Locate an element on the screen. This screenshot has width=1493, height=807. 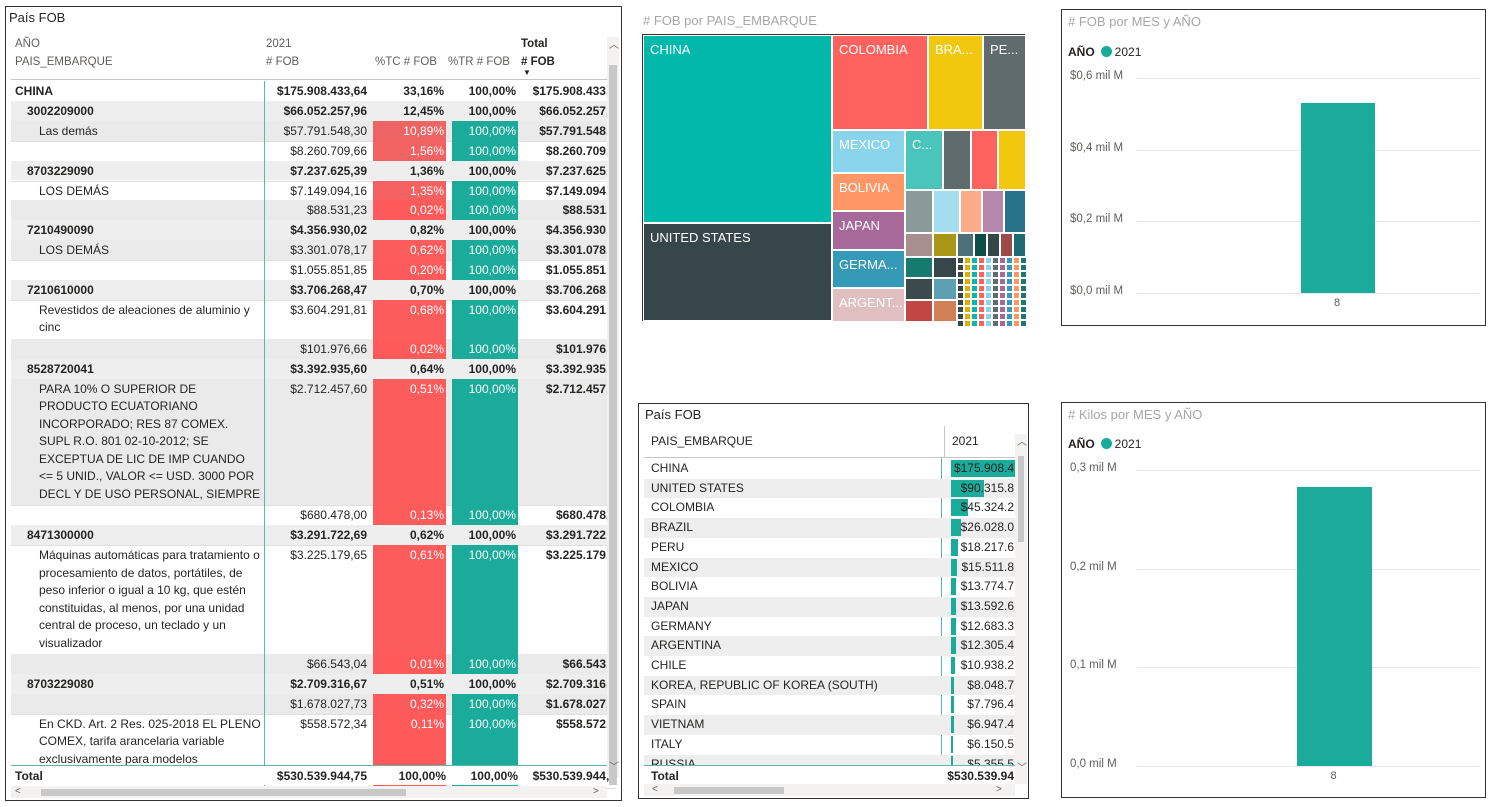
country-v-thumb is located at coordinates (1021, 499).